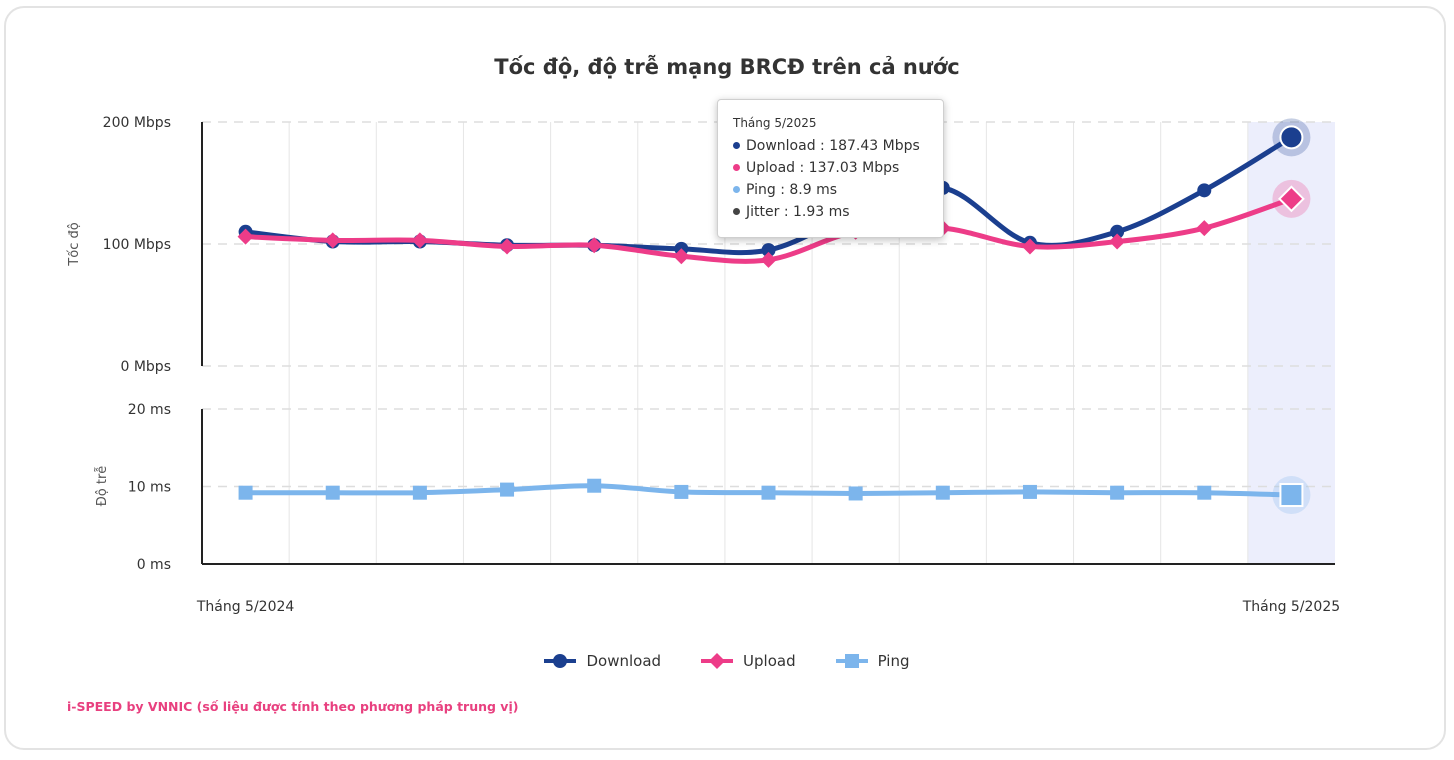 The image size is (1454, 760). Describe the element at coordinates (74, 244) in the screenshot. I see `speed-axis-title: Tốc độ` at that location.